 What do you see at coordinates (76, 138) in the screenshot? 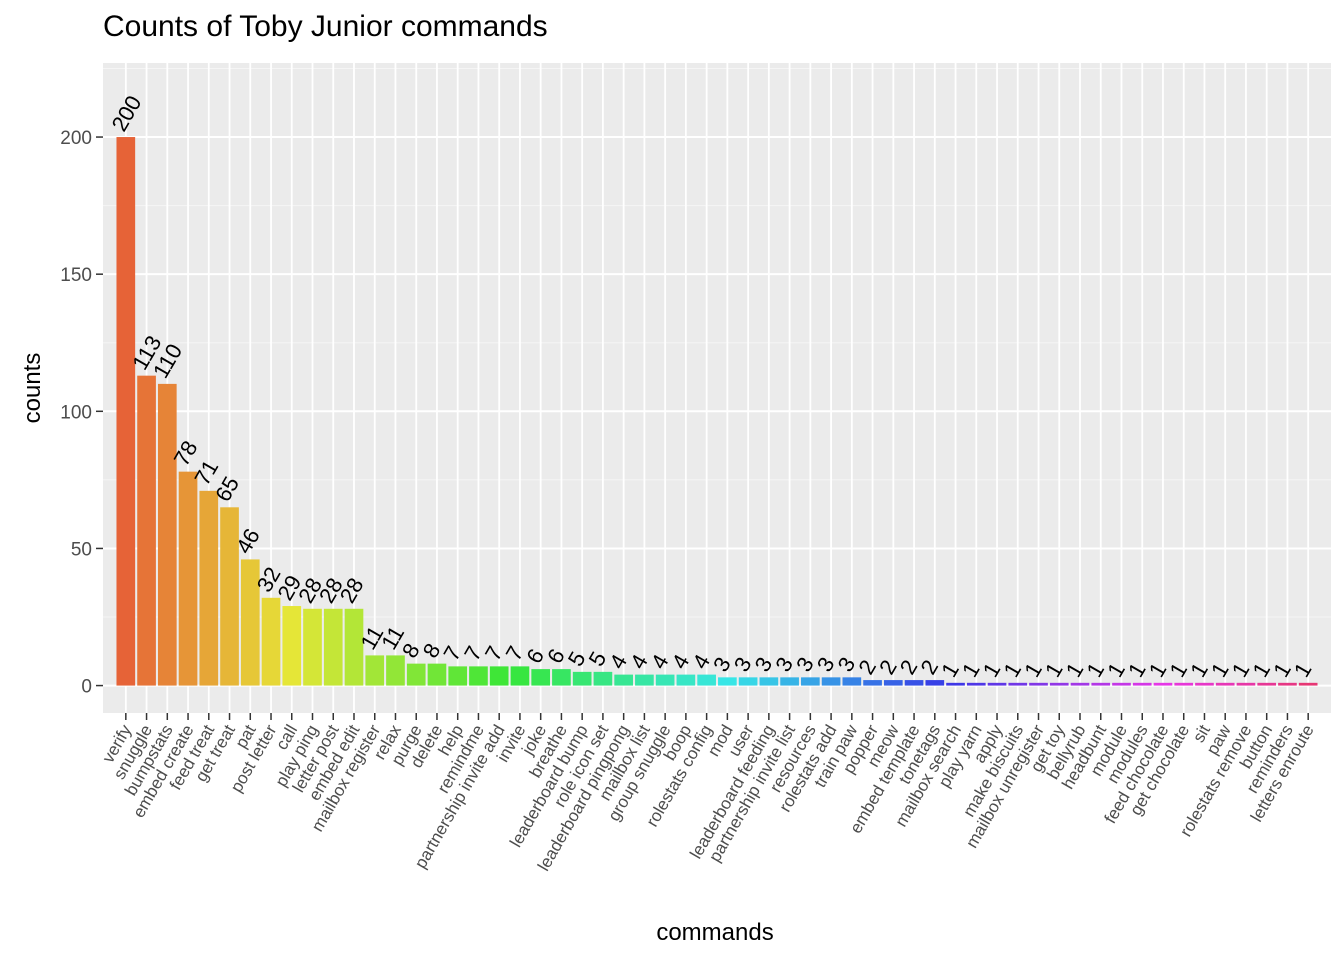
I see `y-tick-label: 200` at bounding box center [76, 138].